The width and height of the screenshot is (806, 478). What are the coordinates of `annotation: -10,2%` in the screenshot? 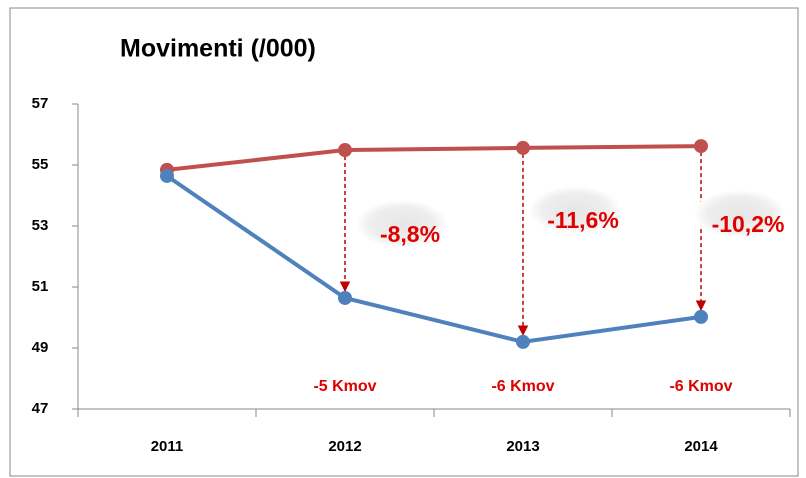 It's located at (748, 224).